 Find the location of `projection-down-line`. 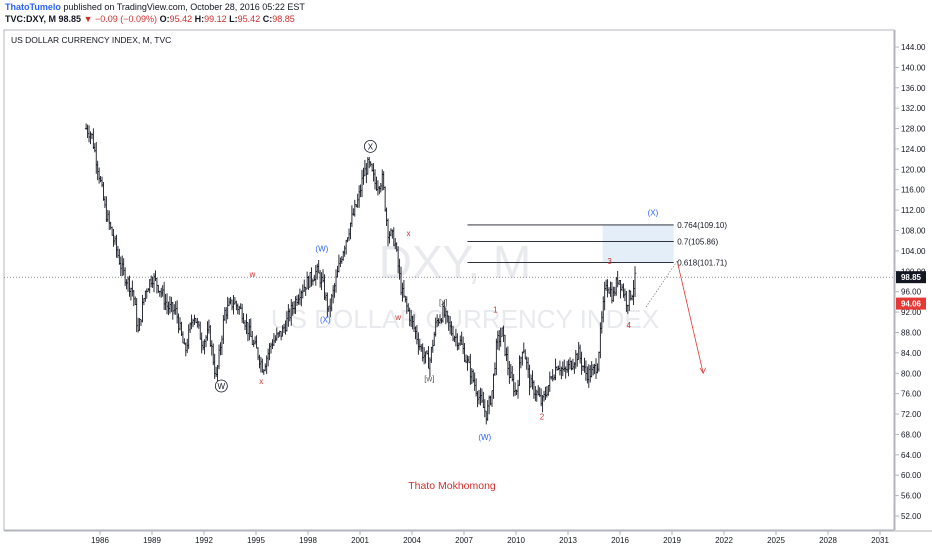

projection-down-line is located at coordinates (690, 317).